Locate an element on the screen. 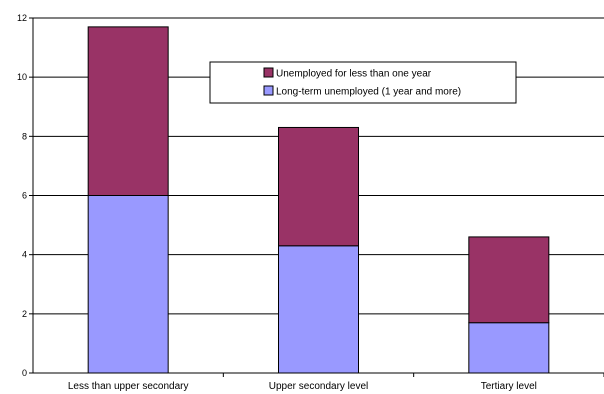 The image size is (604, 394). y-tick-label: 6 is located at coordinates (24, 196).